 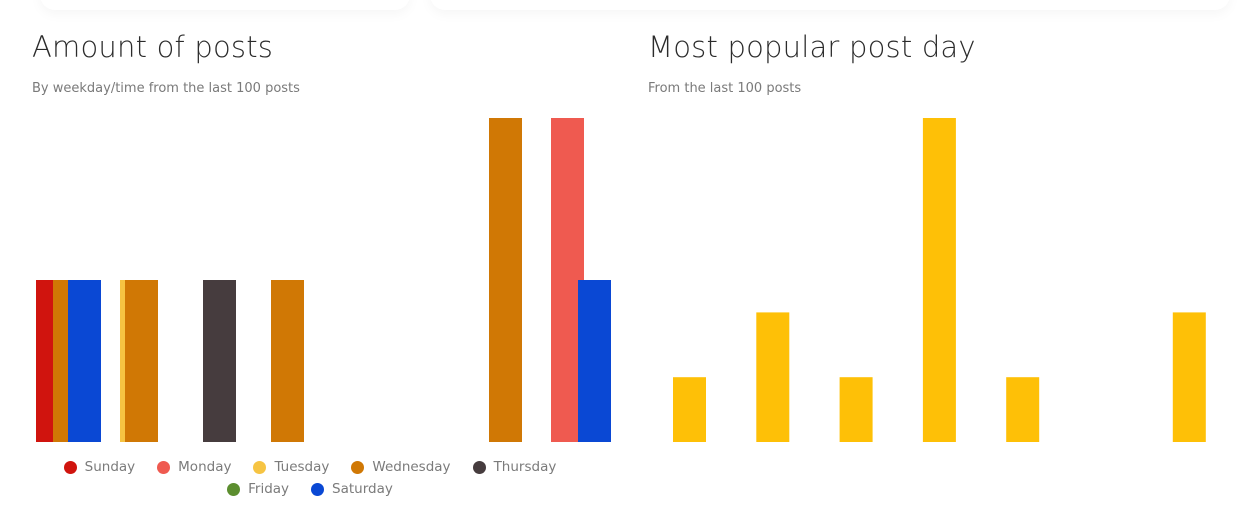 What do you see at coordinates (302, 467) in the screenshot?
I see `legend-label: Tuesday` at bounding box center [302, 467].